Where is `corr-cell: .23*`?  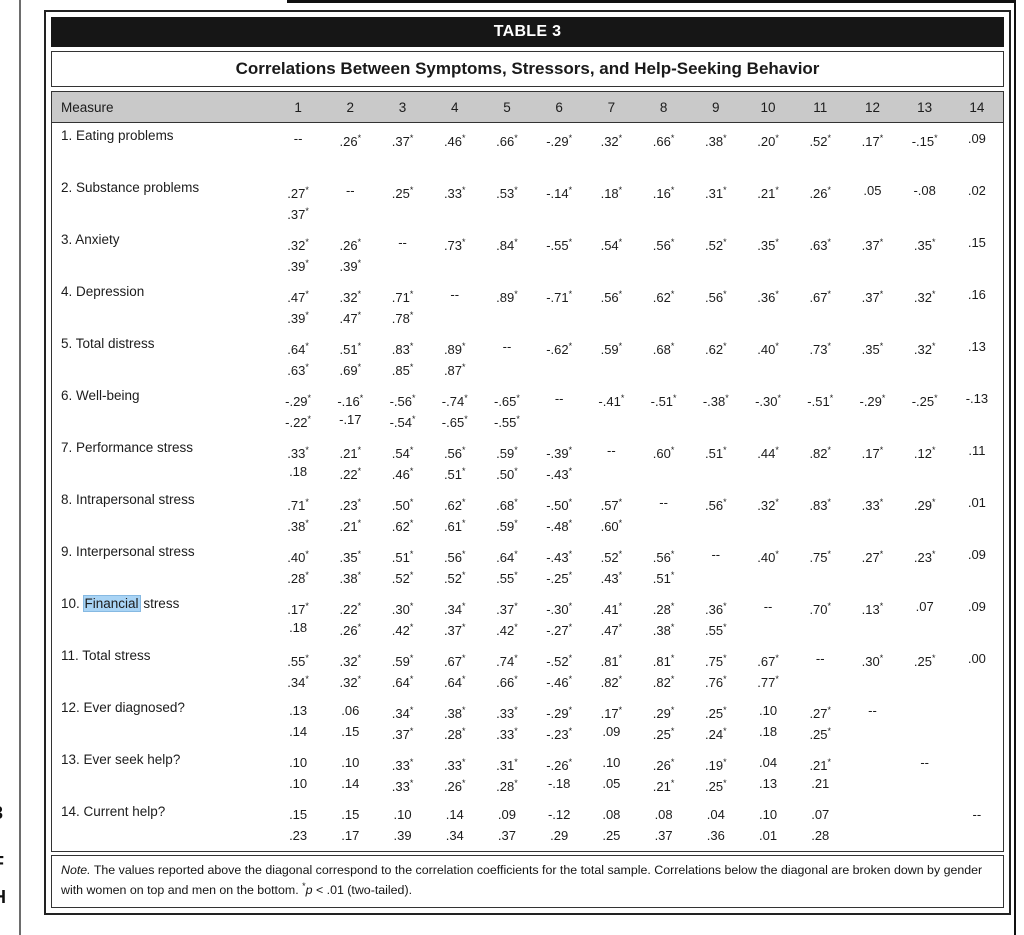
corr-cell: .23* is located at coordinates (925, 565).